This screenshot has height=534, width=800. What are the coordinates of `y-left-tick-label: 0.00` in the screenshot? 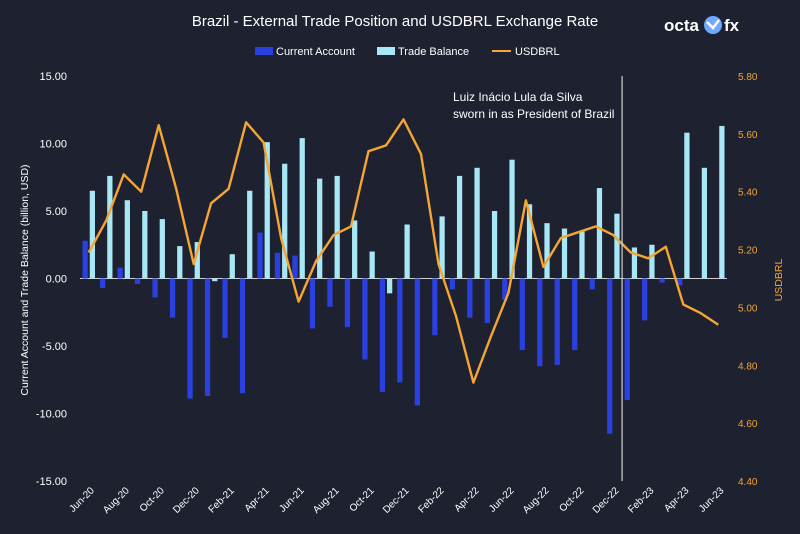 It's located at (56, 280).